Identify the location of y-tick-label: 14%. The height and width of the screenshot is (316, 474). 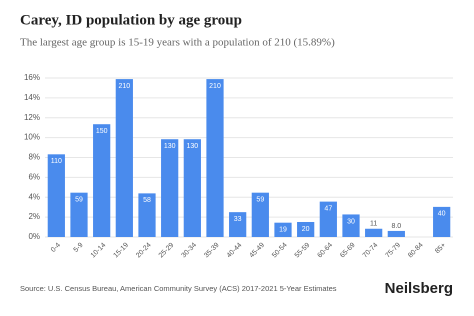
(32, 97).